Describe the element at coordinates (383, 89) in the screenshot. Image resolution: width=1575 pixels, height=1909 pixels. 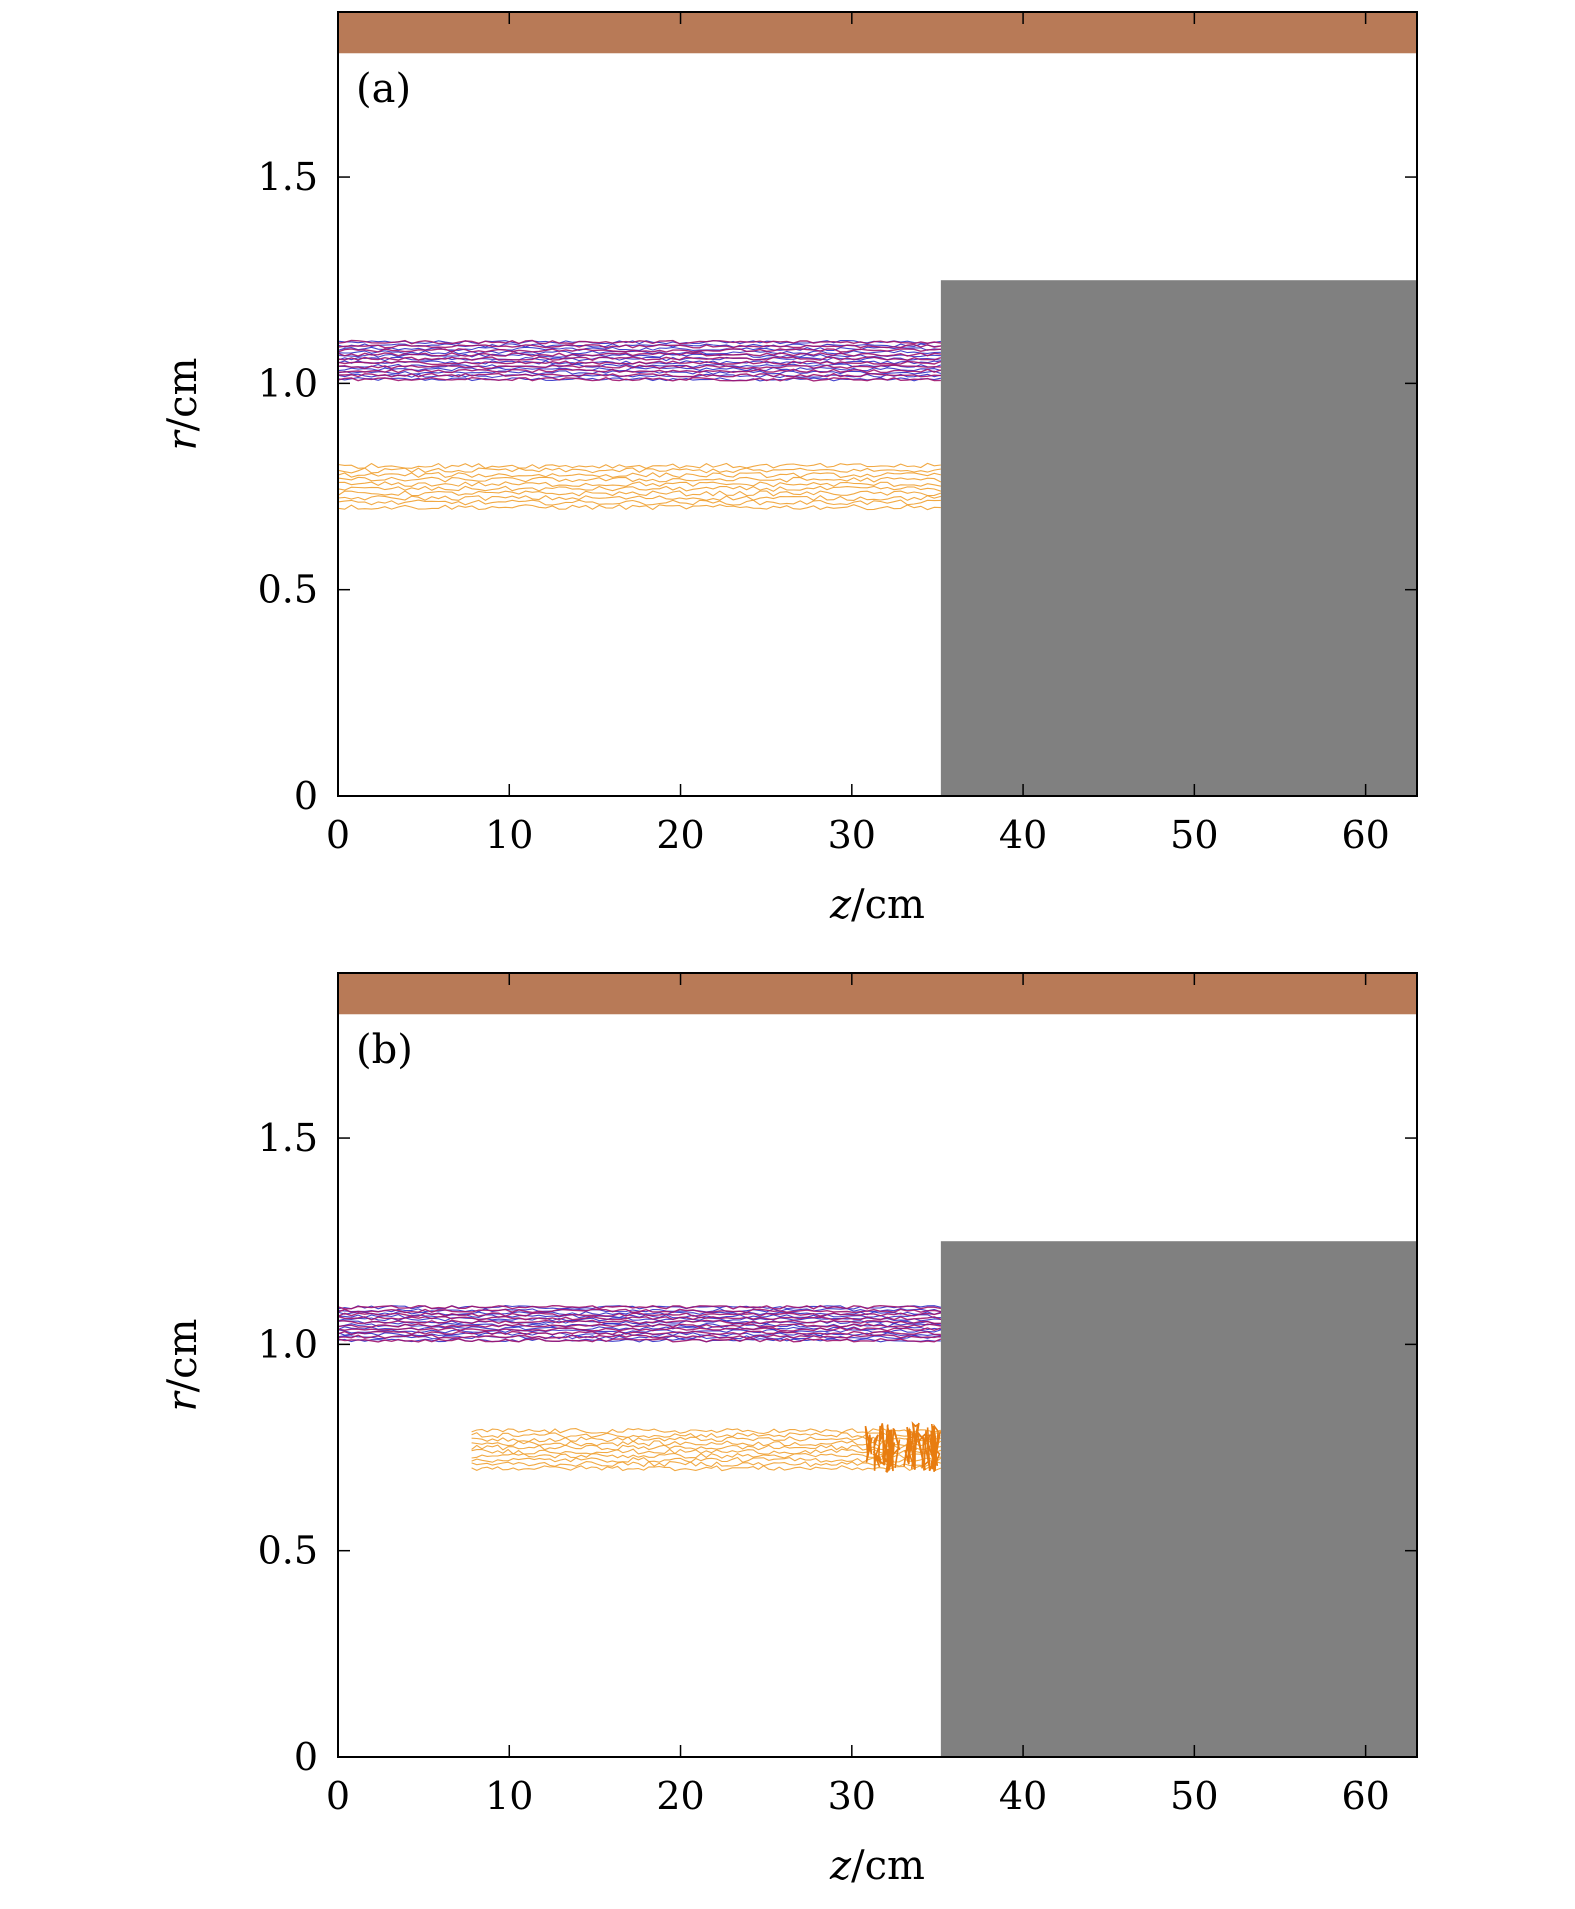
I see `panel-label: (a)` at that location.